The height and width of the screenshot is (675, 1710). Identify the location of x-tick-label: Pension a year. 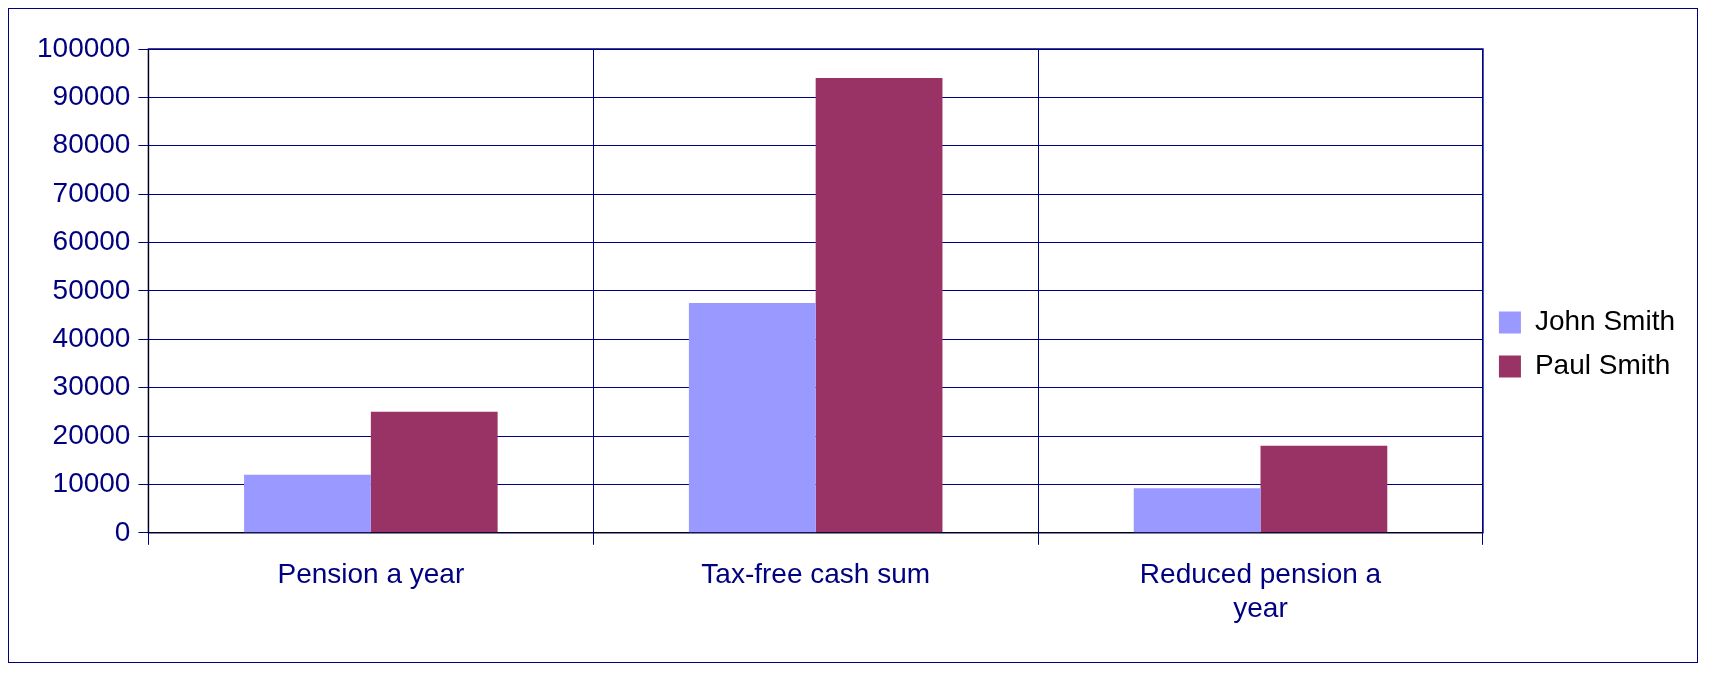
(371, 574).